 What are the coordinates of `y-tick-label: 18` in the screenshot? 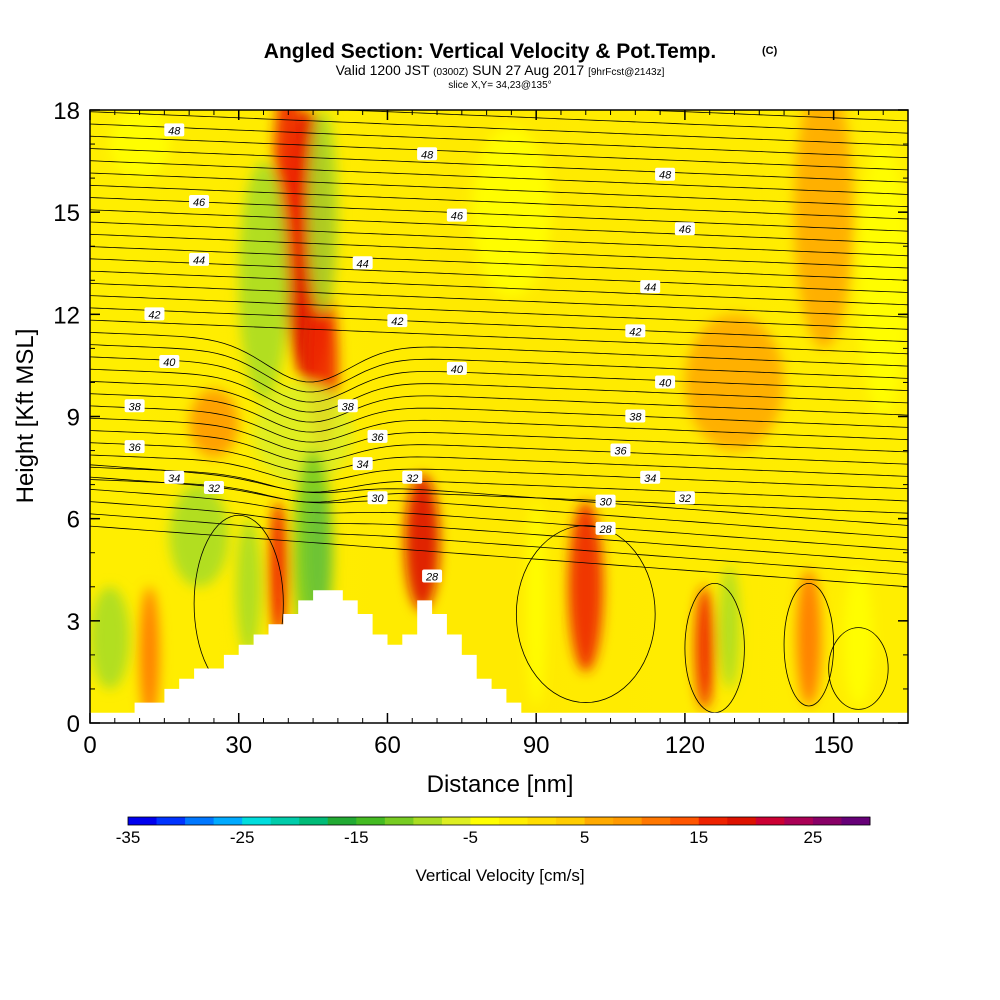 It's located at (66, 111).